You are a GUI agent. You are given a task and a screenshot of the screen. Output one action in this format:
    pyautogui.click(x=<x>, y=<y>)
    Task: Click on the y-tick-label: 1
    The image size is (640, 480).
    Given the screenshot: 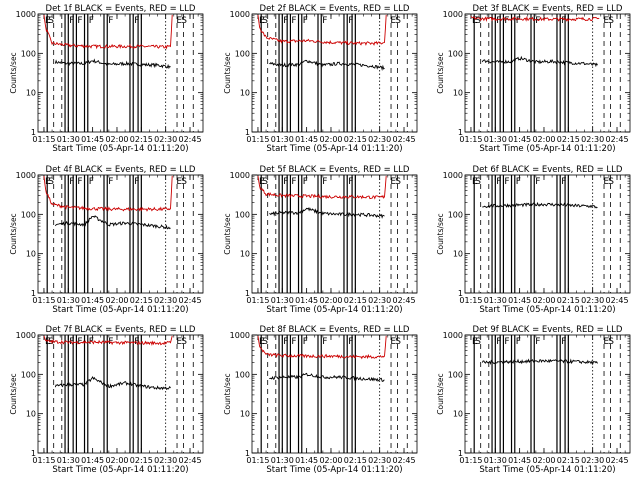 What is the action you would take?
    pyautogui.click(x=460, y=132)
    